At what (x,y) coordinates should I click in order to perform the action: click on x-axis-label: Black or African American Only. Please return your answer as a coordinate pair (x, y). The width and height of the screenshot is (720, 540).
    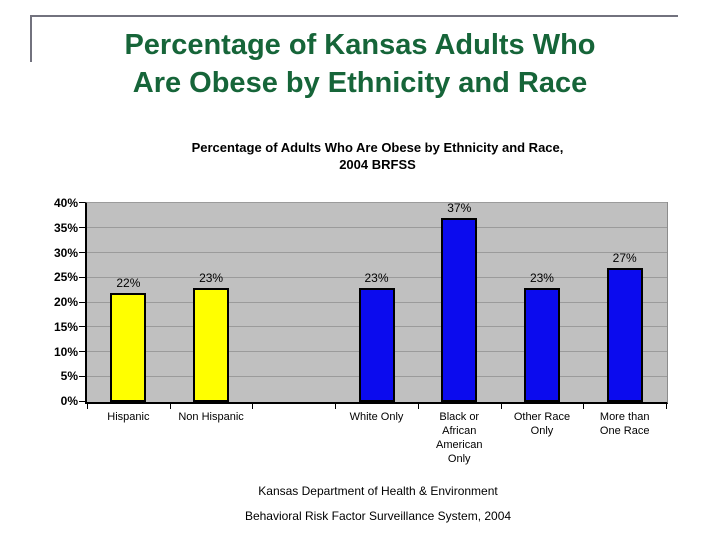
    Looking at the image, I should click on (459, 438).